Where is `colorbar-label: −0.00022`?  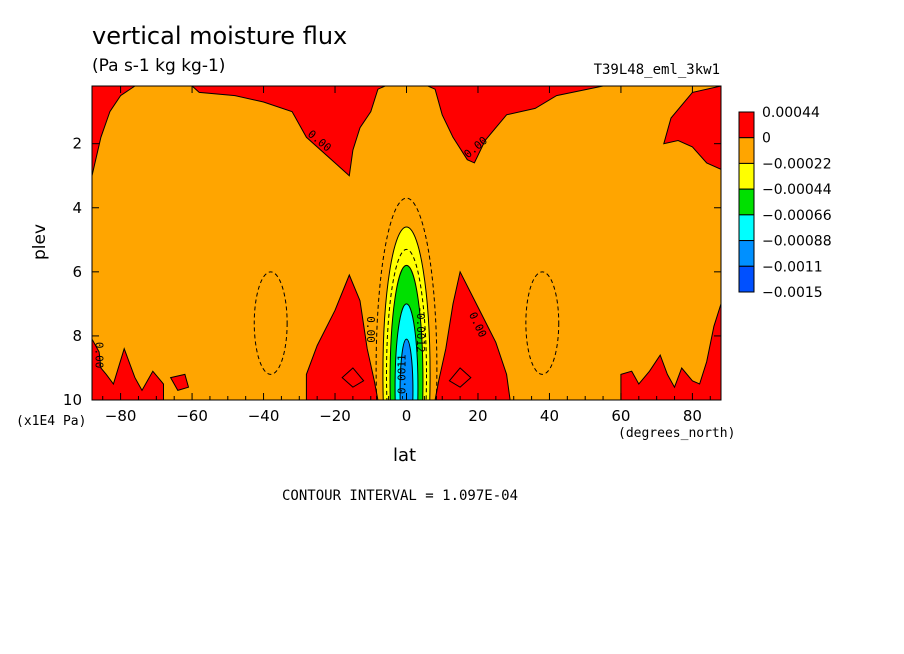 colorbar-label: −0.00022 is located at coordinates (797, 164).